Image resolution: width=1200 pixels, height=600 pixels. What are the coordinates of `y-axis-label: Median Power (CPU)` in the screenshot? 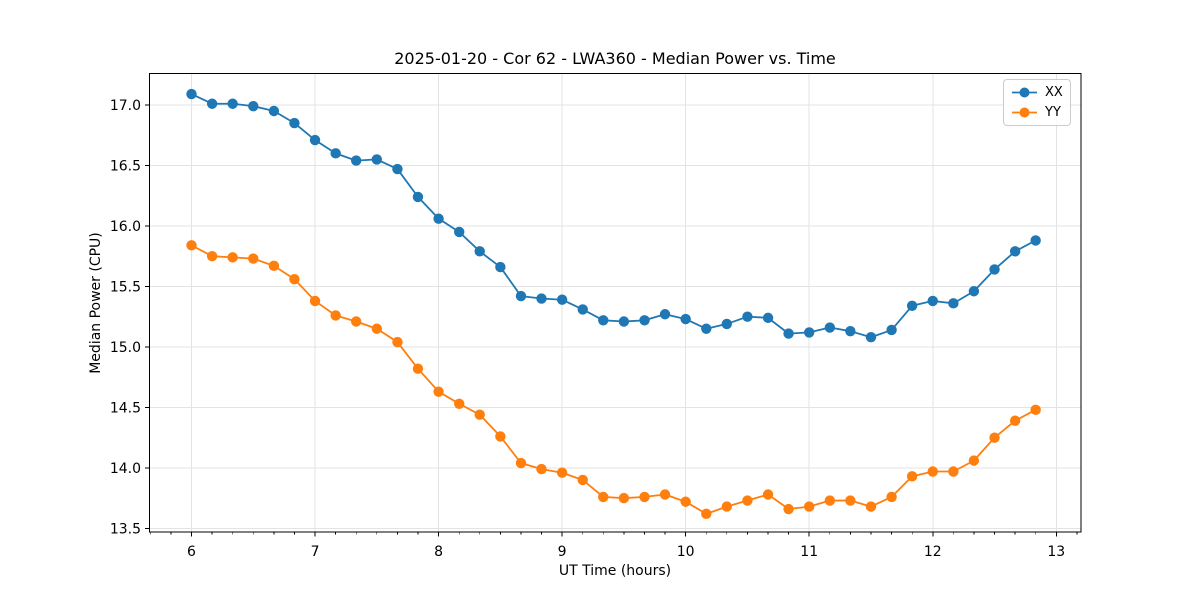 It's located at (96, 303).